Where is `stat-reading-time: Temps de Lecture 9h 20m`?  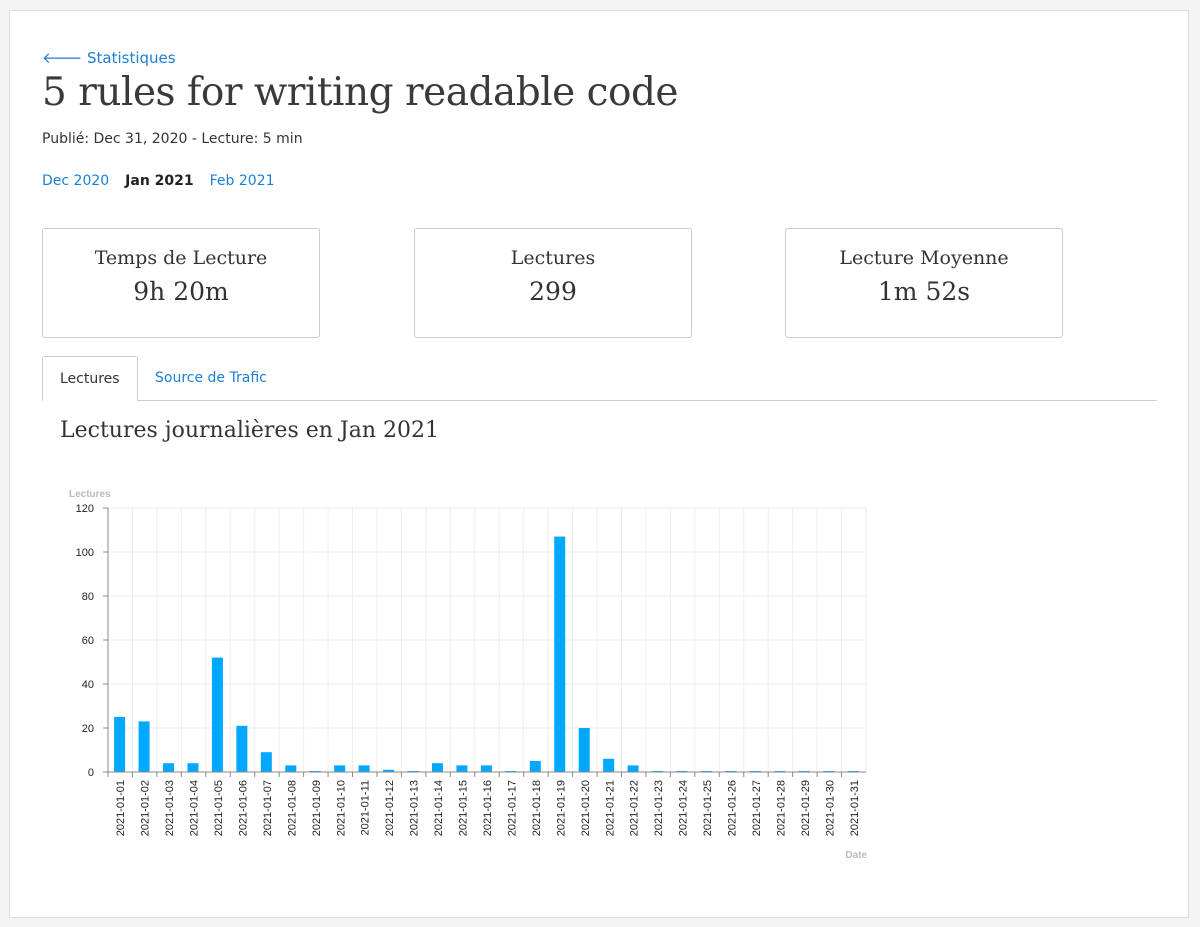 stat-reading-time: Temps de Lecture 9h 20m is located at coordinates (181, 283).